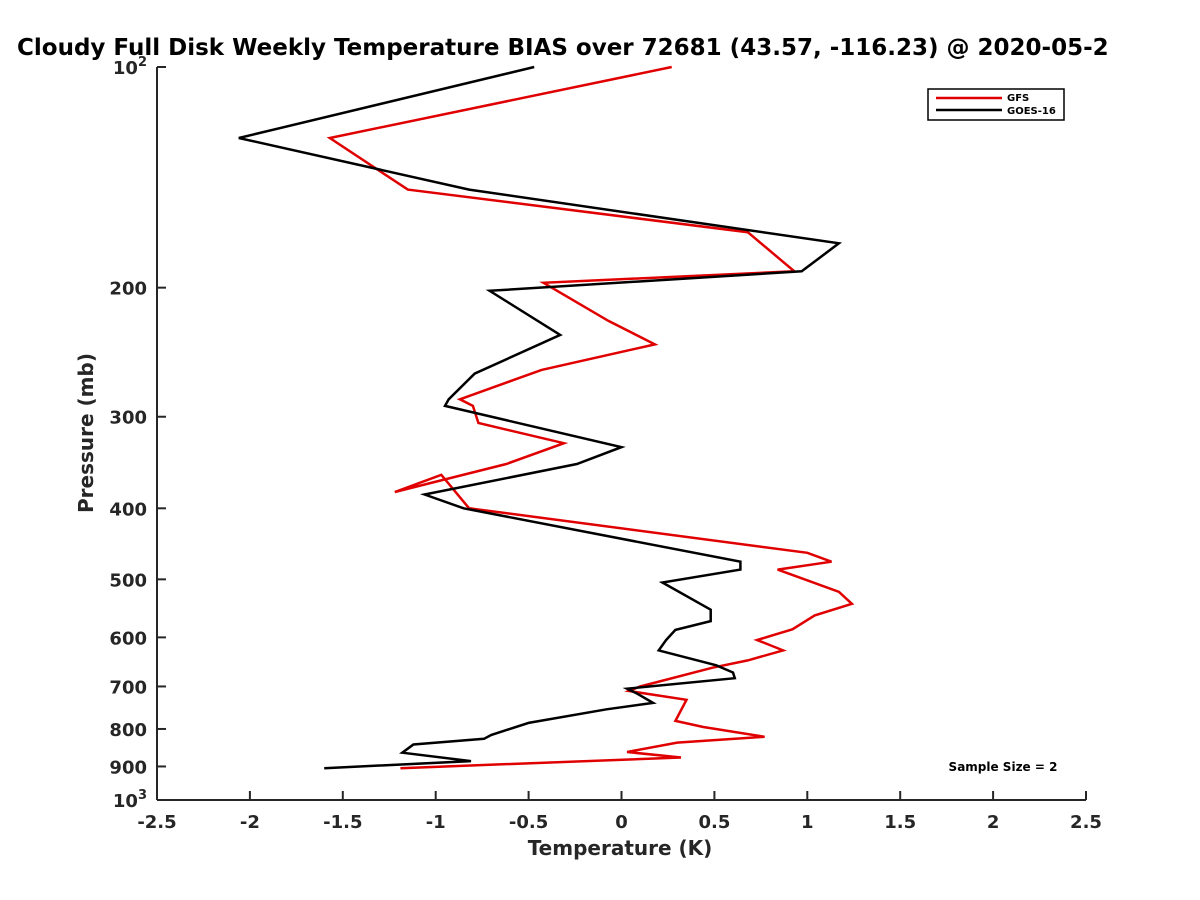 This screenshot has height=900, width=1200. I want to click on y-tick-label: 800, so click(128, 730).